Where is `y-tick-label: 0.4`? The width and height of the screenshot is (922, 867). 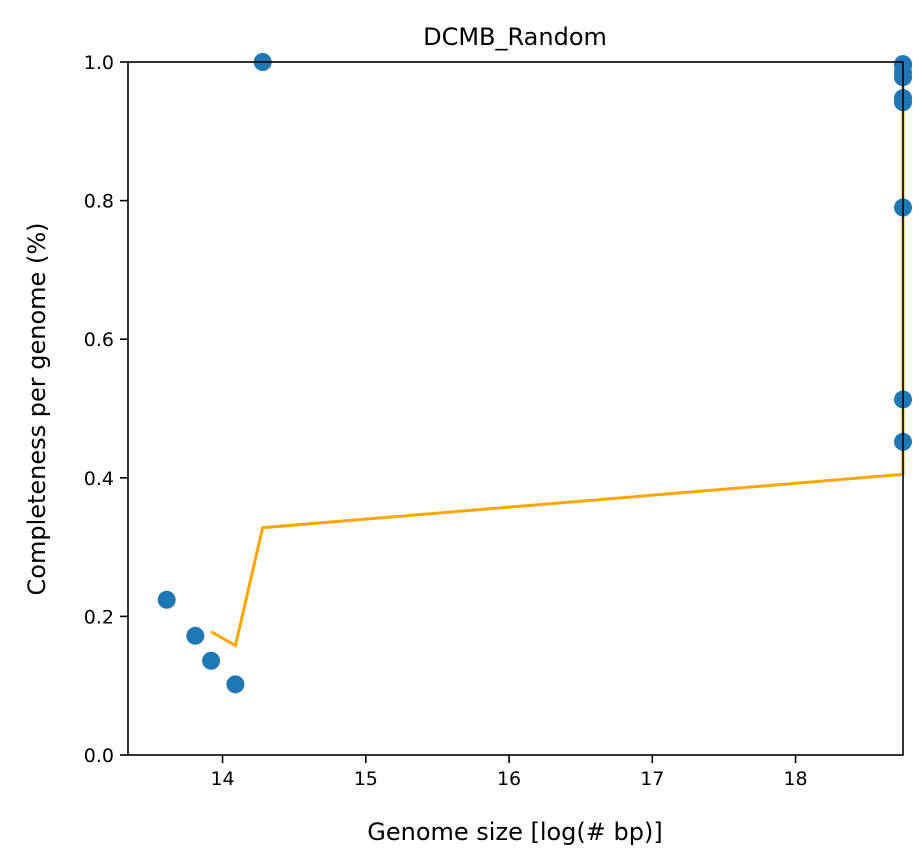
y-tick-label: 0.4 is located at coordinates (99, 479).